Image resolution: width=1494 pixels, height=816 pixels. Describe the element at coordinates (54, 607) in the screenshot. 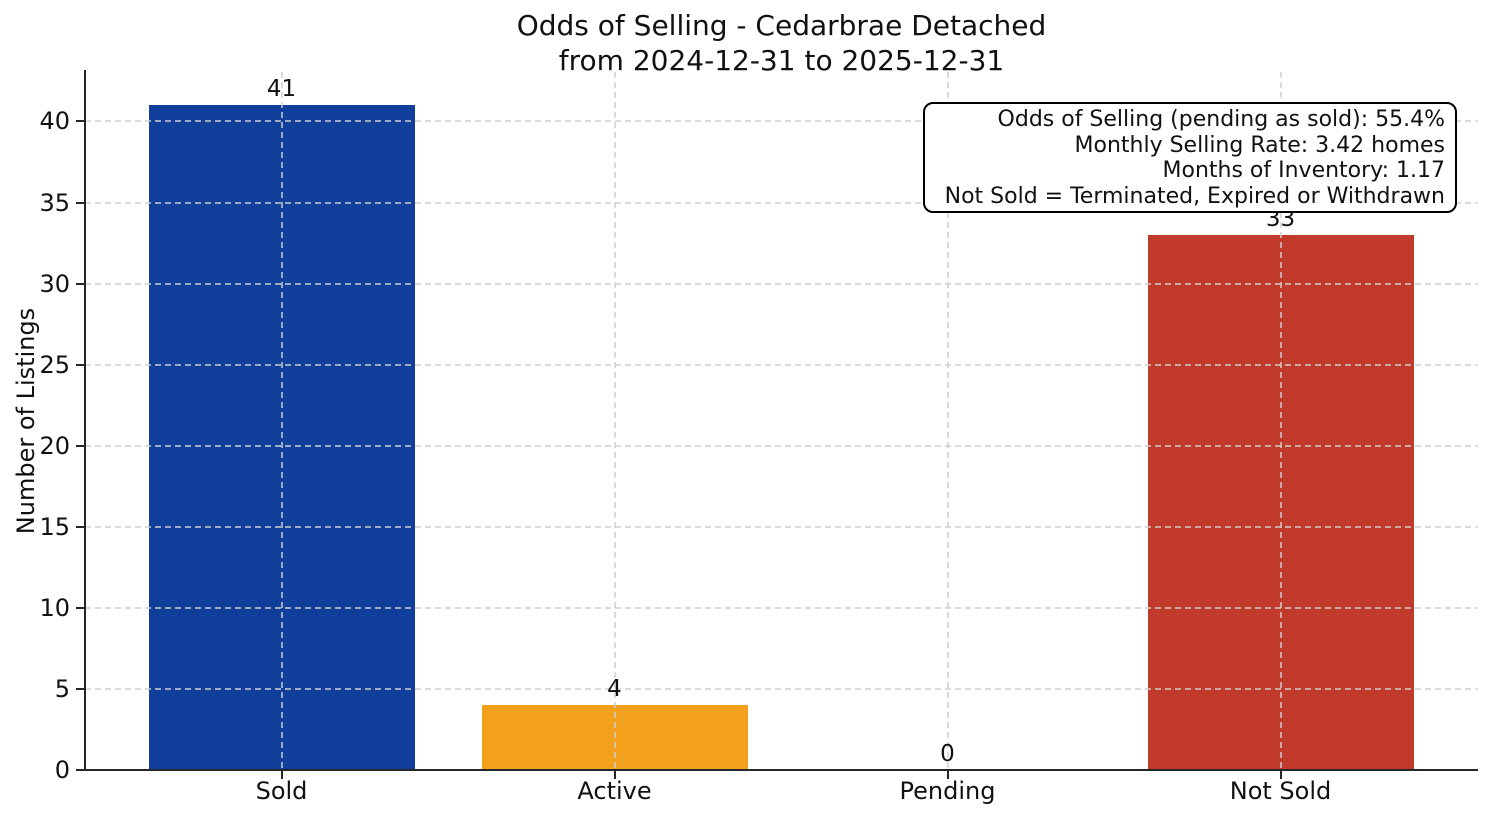

I see `y-tick-label-10: 10` at that location.